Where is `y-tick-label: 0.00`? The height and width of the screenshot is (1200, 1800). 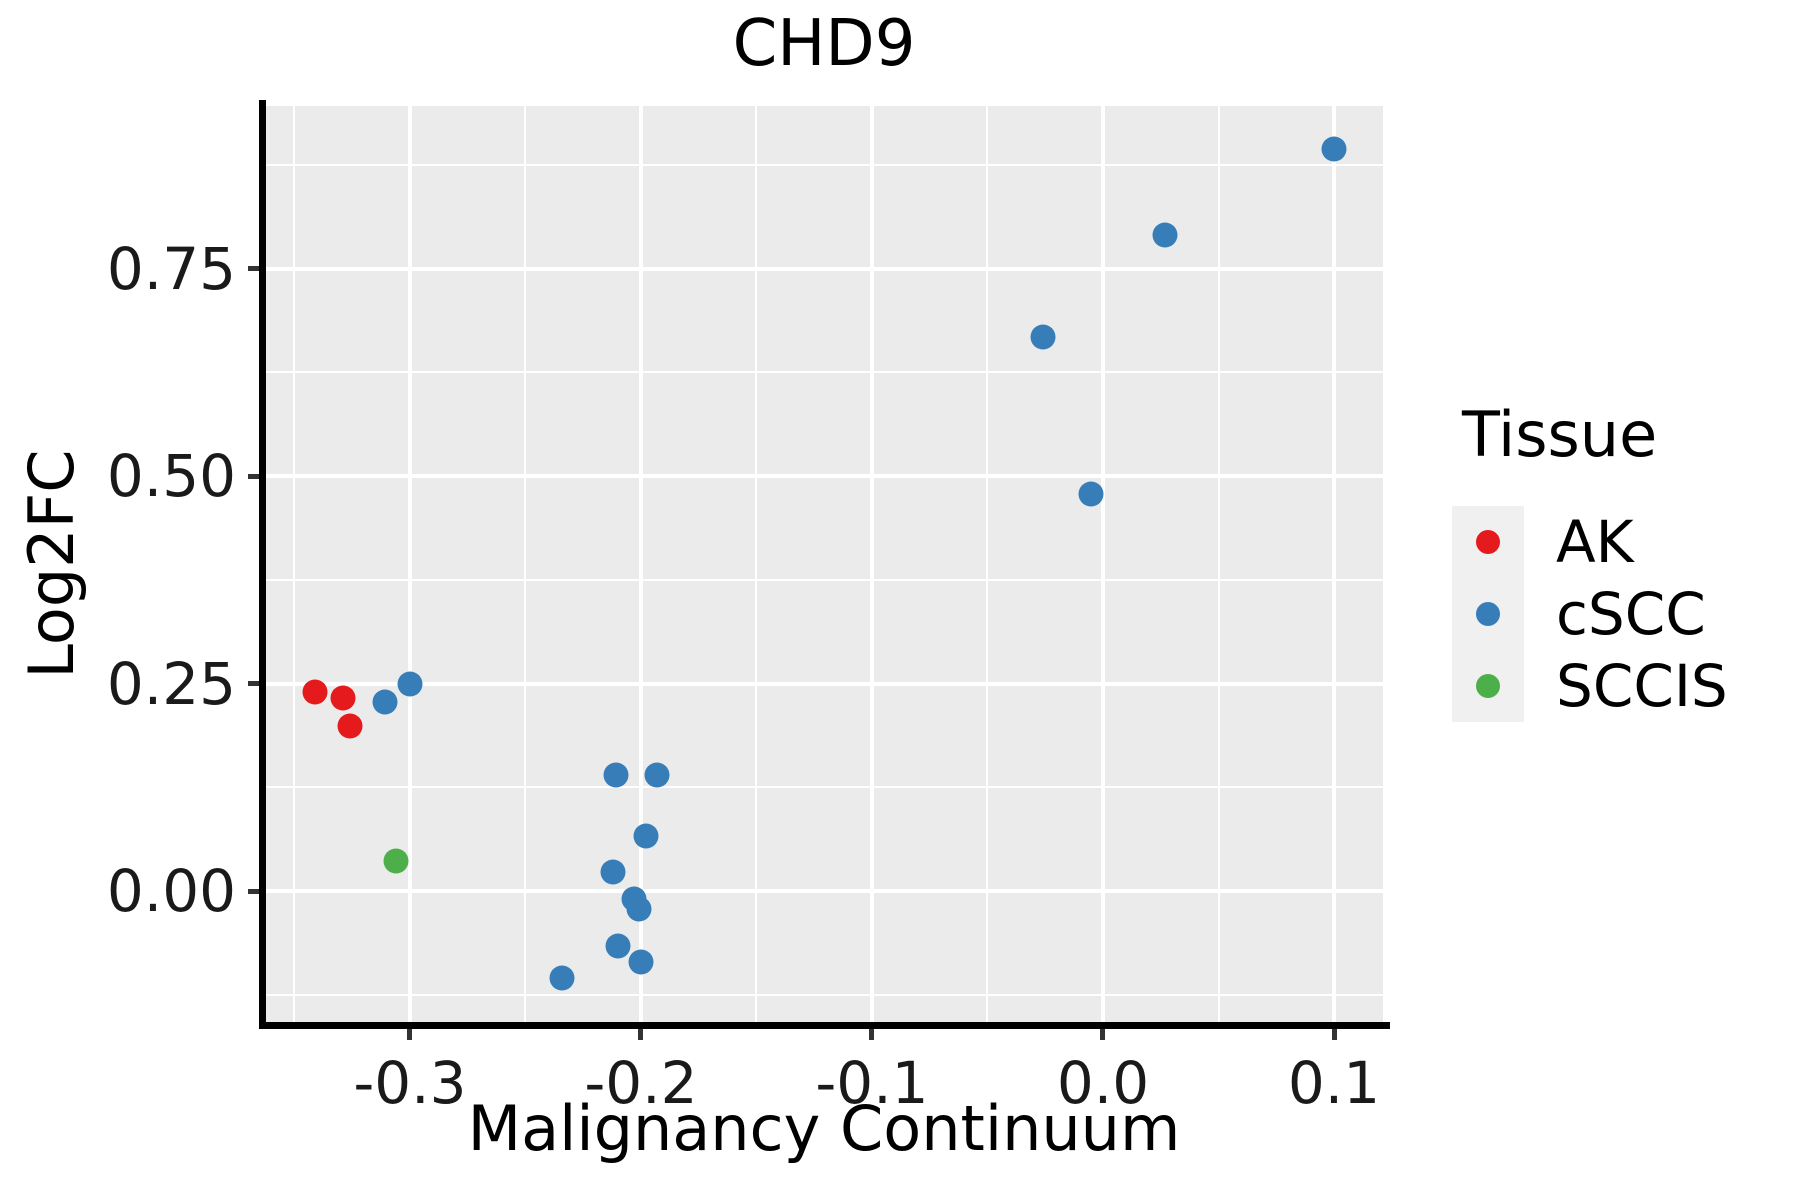 y-tick-label: 0.00 is located at coordinates (171, 891).